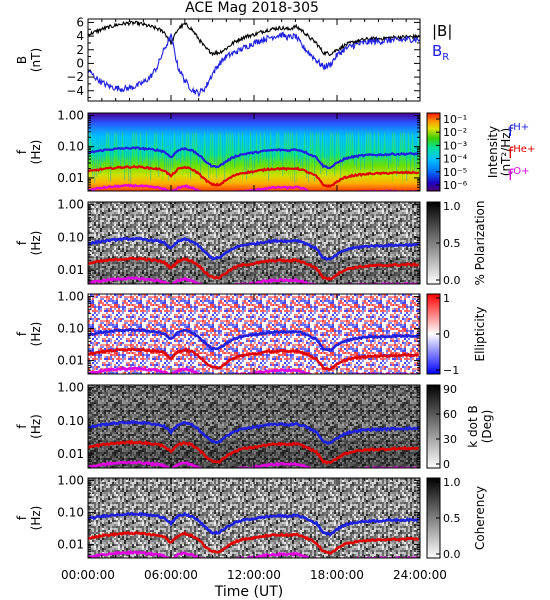 The height and width of the screenshot is (600, 550). What do you see at coordinates (252, 8) in the screenshot?
I see `chart-title: ACE Mag 2018-305` at bounding box center [252, 8].